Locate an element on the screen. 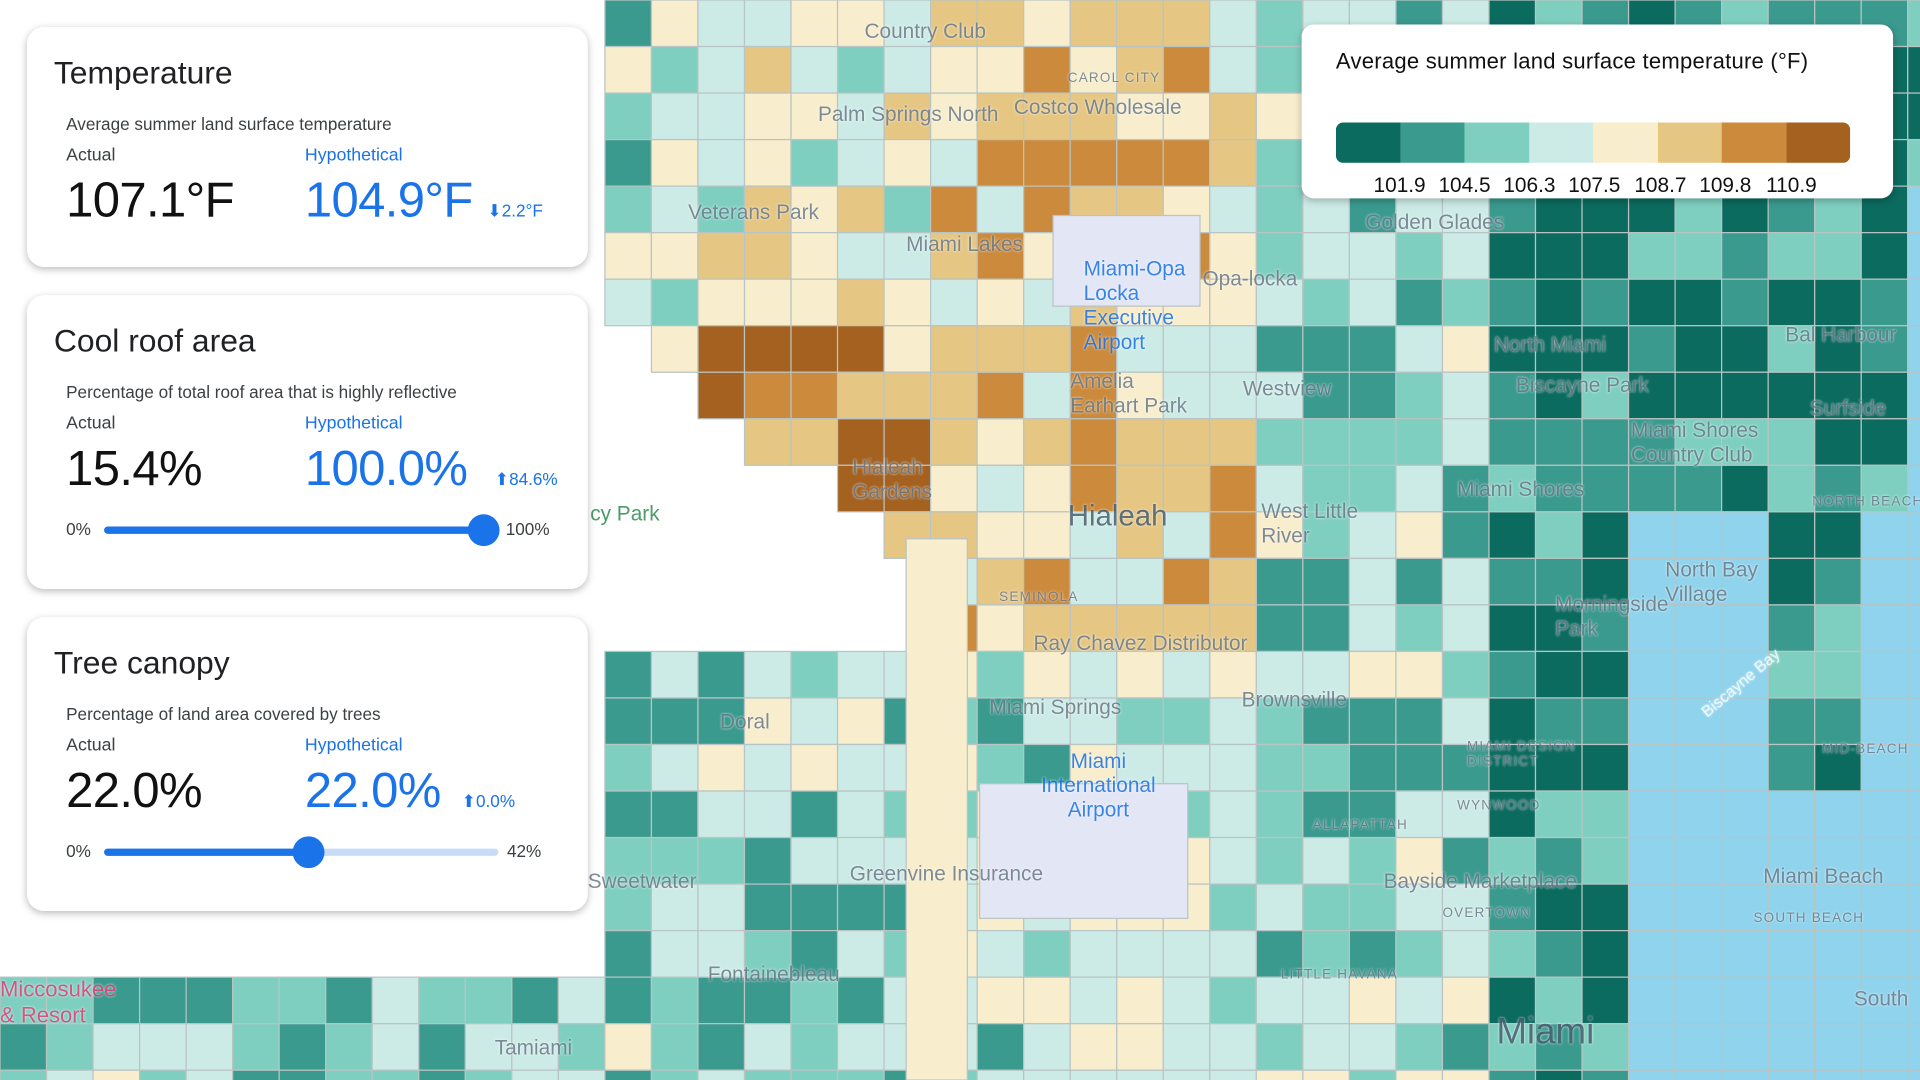 Image resolution: width=1920 pixels, height=1080 pixels. hypothetical-value: 104.9°F is located at coordinates (388, 200).